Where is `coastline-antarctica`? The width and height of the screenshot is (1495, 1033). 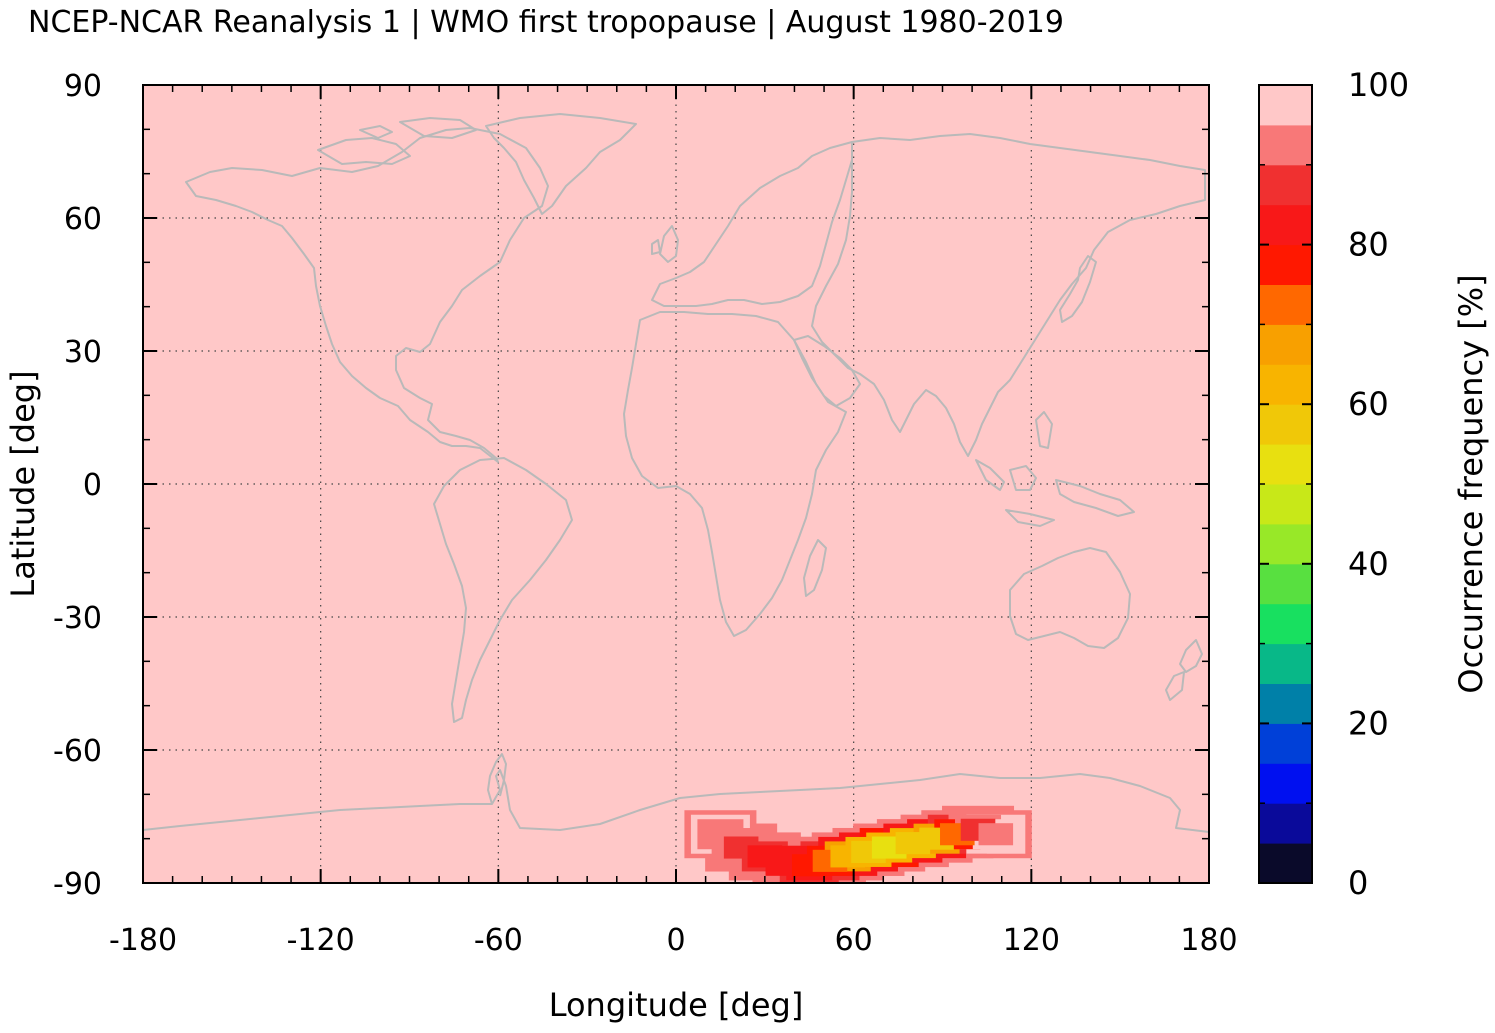 coastline-antarctica is located at coordinates (676, 801).